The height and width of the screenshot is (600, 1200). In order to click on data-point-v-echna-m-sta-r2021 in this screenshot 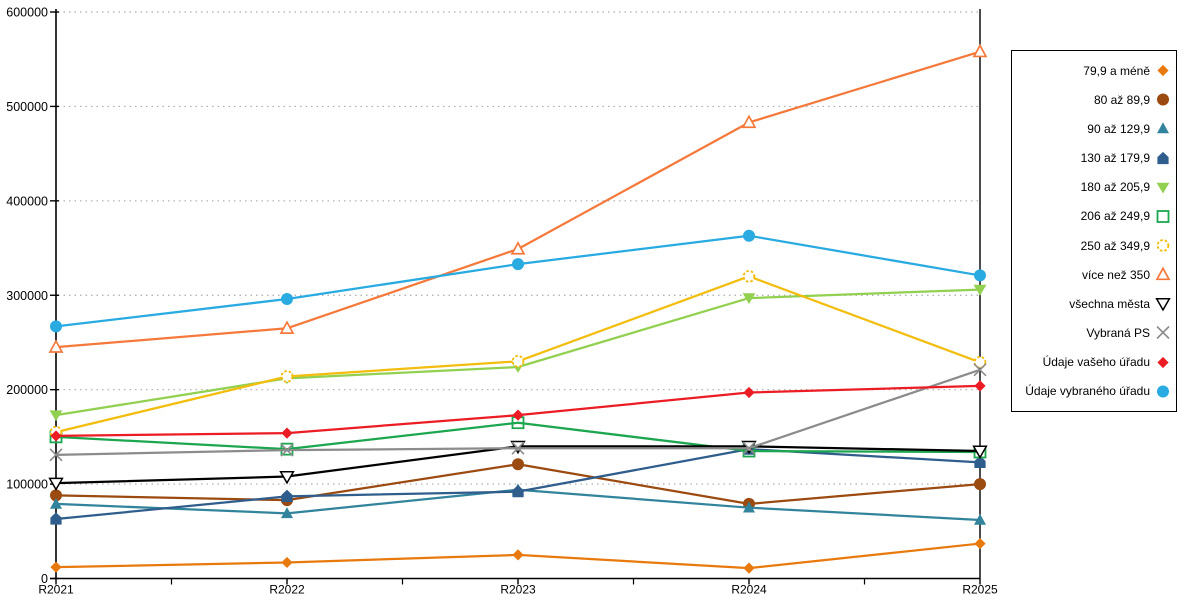, I will do `click(56, 484)`.